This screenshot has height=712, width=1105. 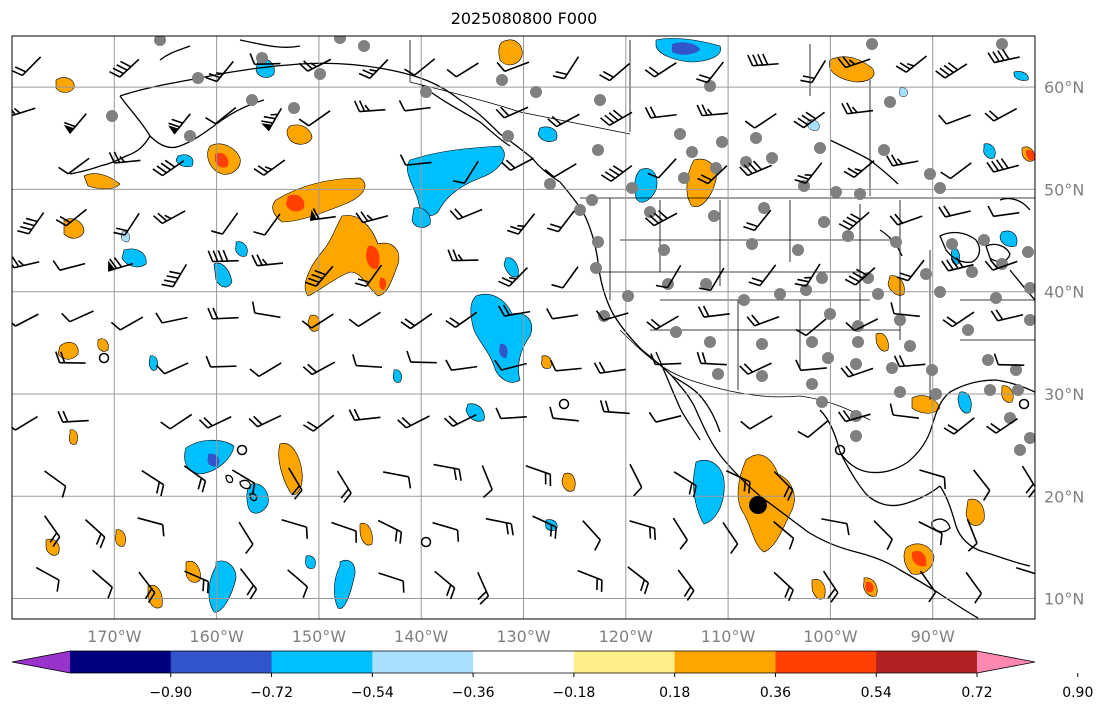 What do you see at coordinates (170, 693) in the screenshot?
I see `colorbar-tick-label: −0.90` at bounding box center [170, 693].